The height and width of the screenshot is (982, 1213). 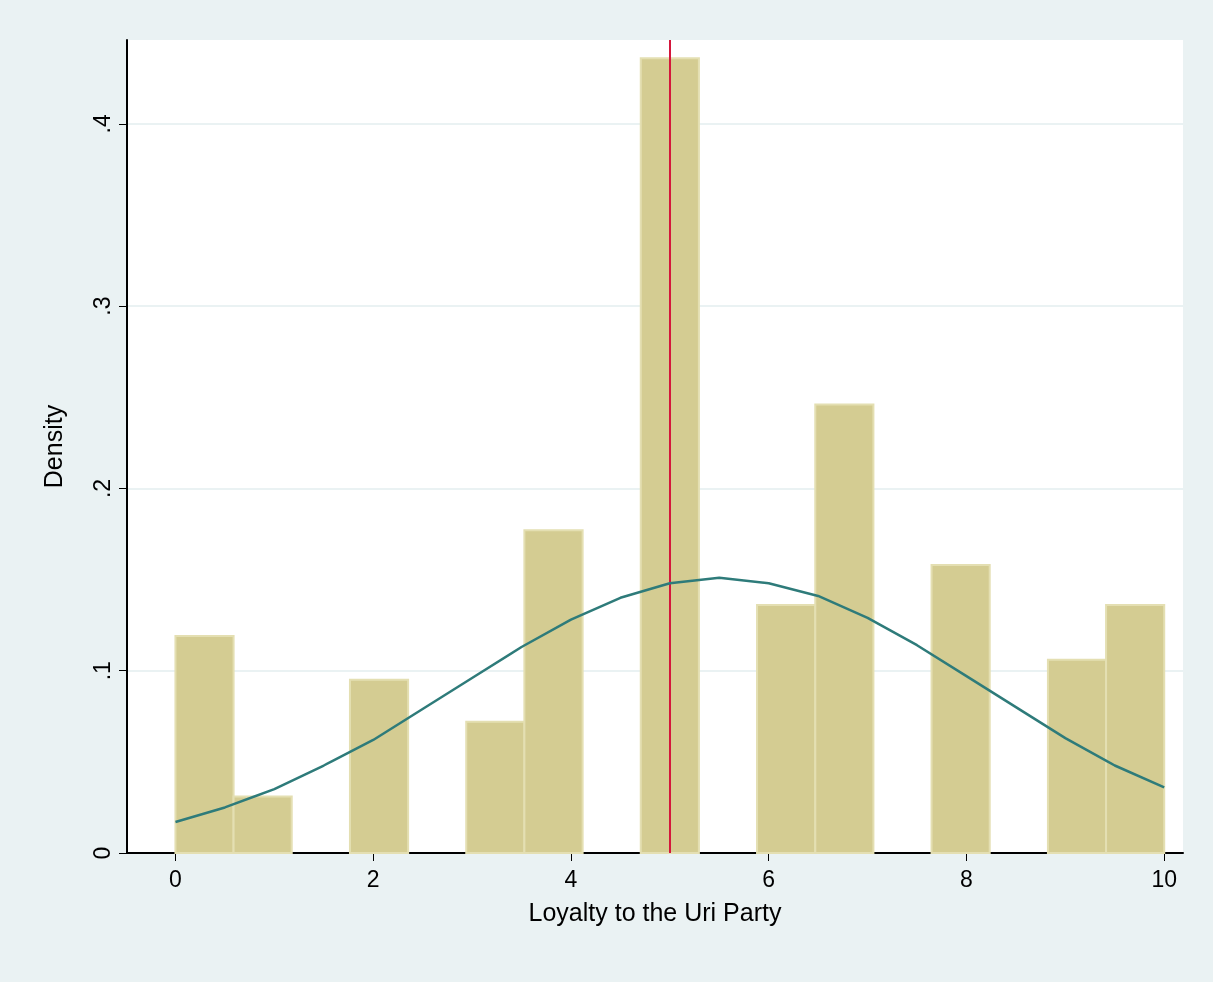 I want to click on x-axis-title: Loyalty to the Uri Party, so click(x=655, y=911).